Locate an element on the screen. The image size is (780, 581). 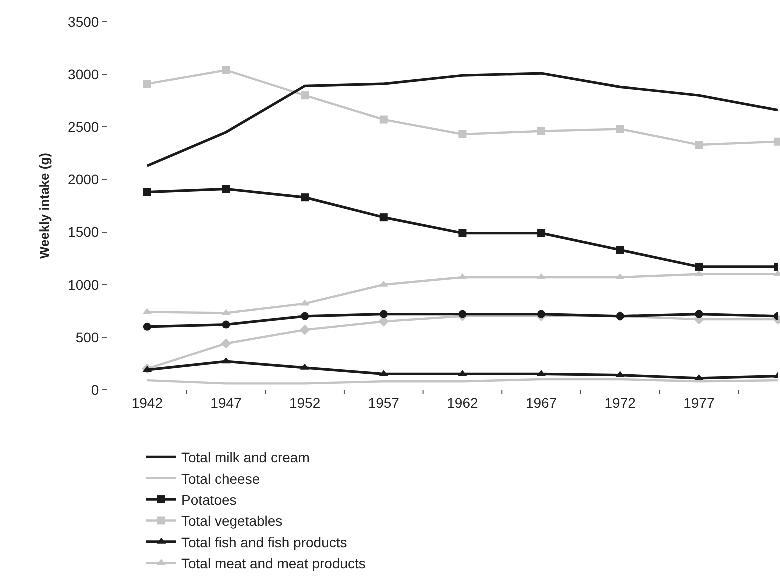
x-tick-label: 1962 is located at coordinates (462, 402).